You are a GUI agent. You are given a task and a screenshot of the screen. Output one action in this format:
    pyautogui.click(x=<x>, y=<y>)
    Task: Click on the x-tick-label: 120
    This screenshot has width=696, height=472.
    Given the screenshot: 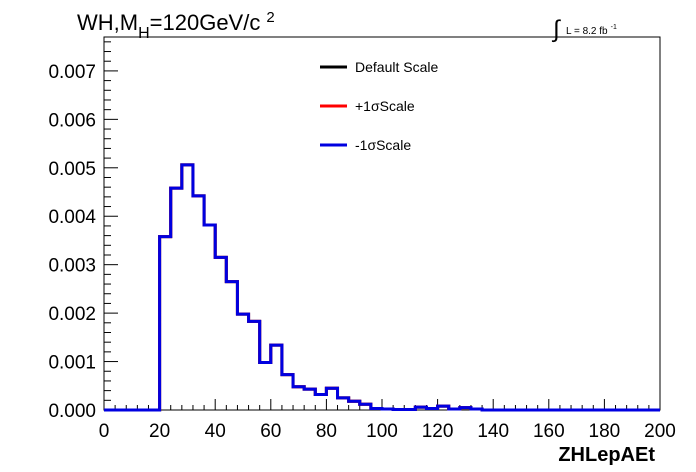 What is the action you would take?
    pyautogui.click(x=438, y=431)
    